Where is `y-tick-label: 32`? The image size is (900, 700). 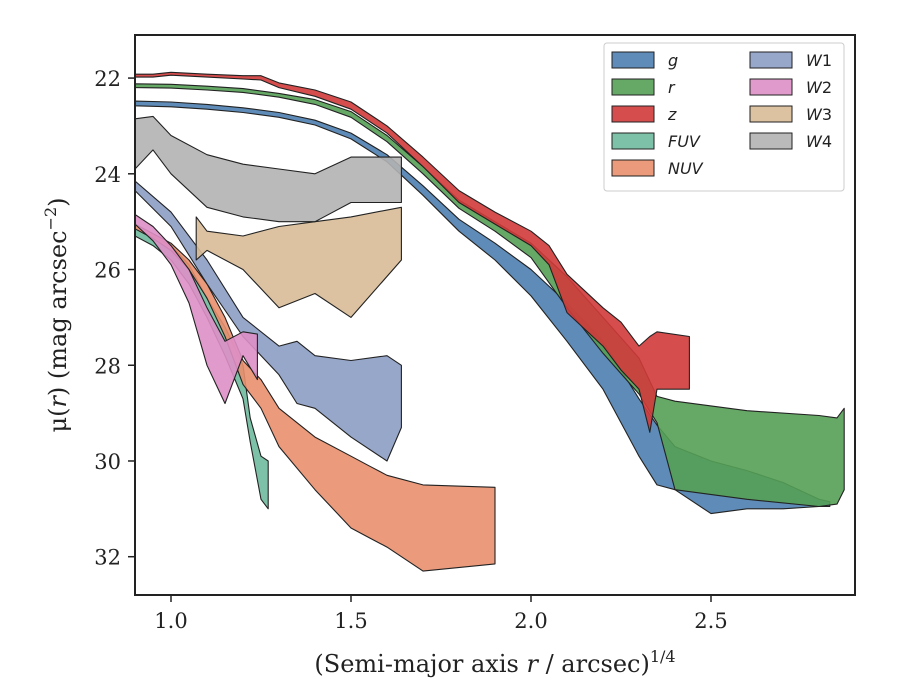
y-tick-label: 32 is located at coordinates (107, 558).